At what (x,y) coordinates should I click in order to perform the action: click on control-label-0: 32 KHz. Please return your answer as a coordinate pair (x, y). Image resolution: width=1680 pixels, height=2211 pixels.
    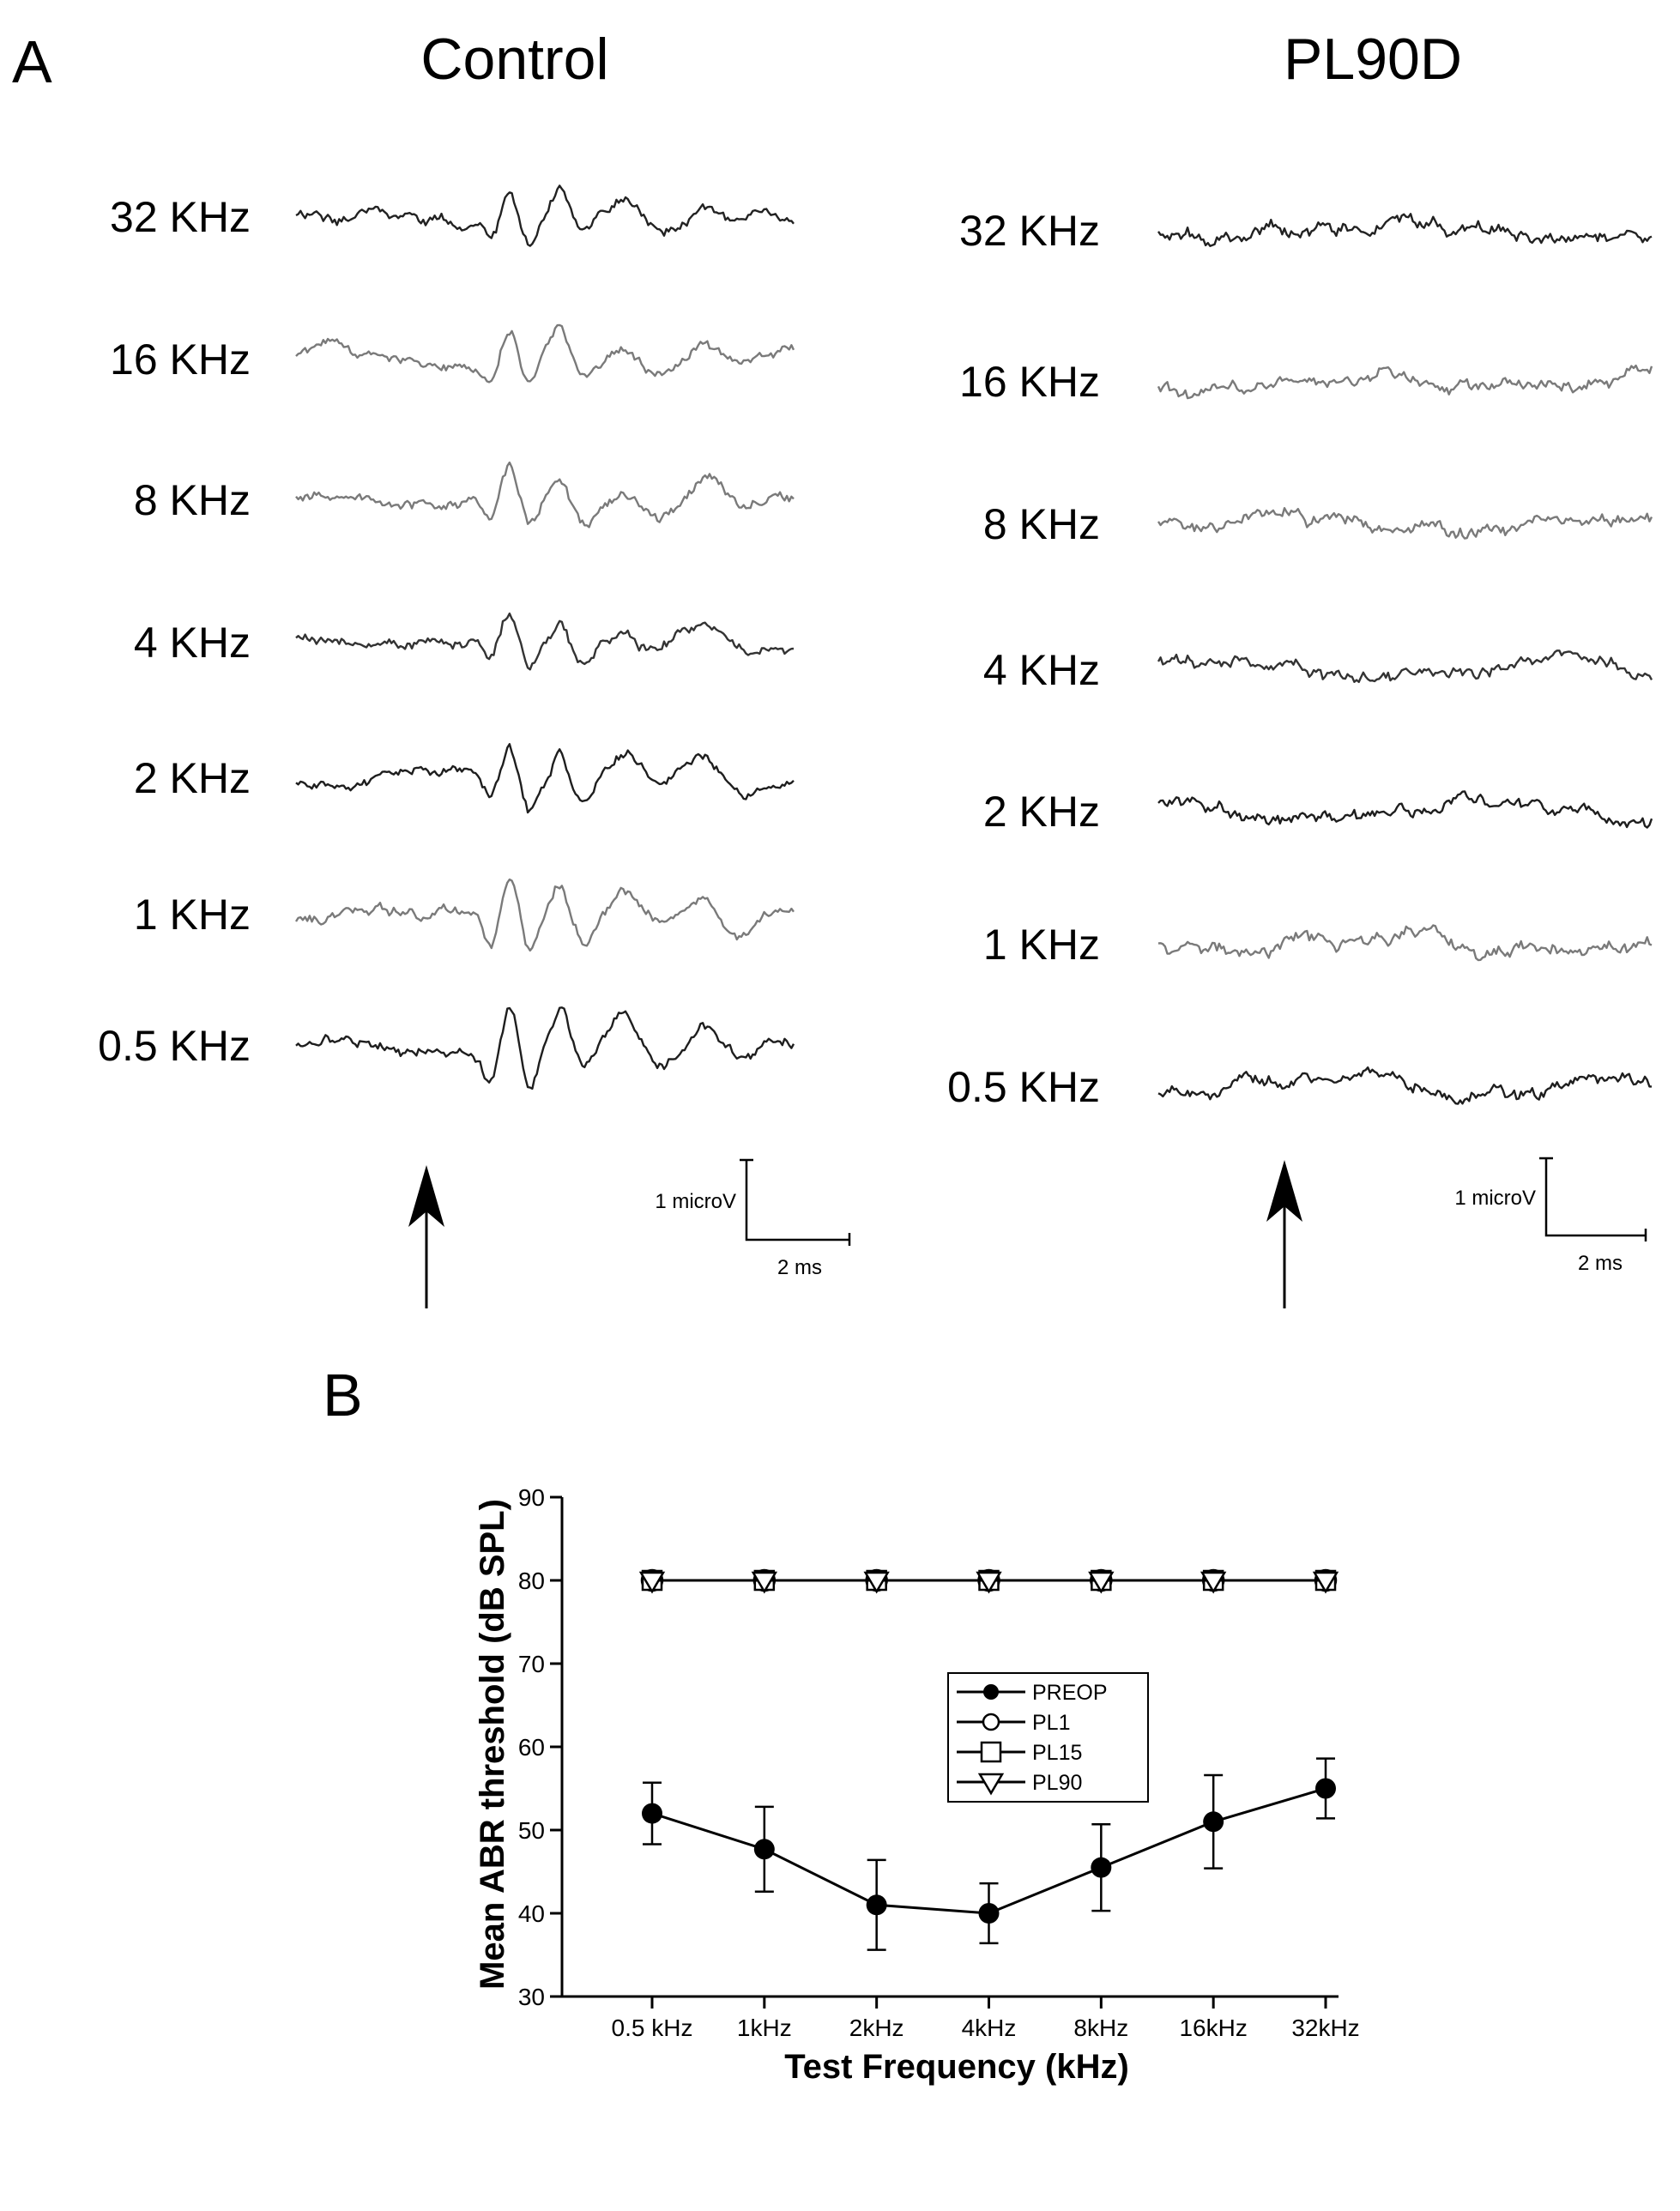
    Looking at the image, I should click on (180, 217).